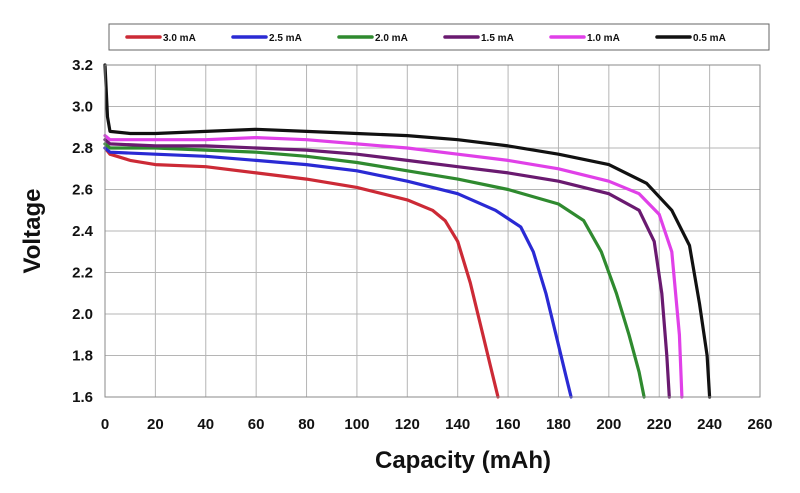 This screenshot has height=493, width=800. Describe the element at coordinates (205, 424) in the screenshot. I see `x-tick-label: 40` at that location.